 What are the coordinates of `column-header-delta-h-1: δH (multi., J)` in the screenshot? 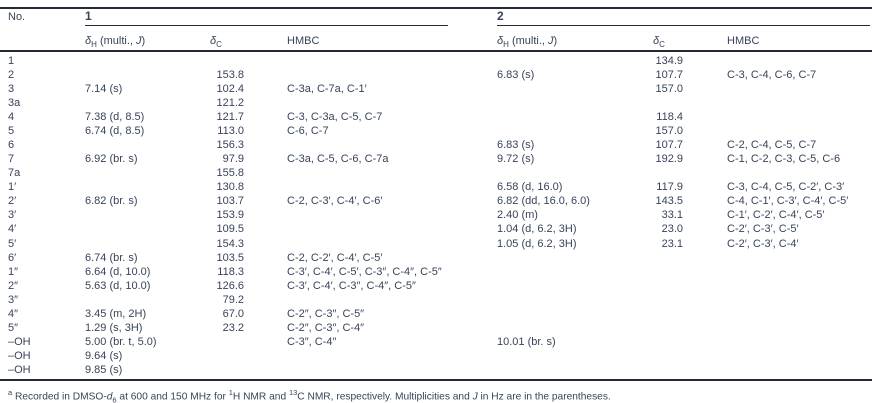 It's located at (147, 43).